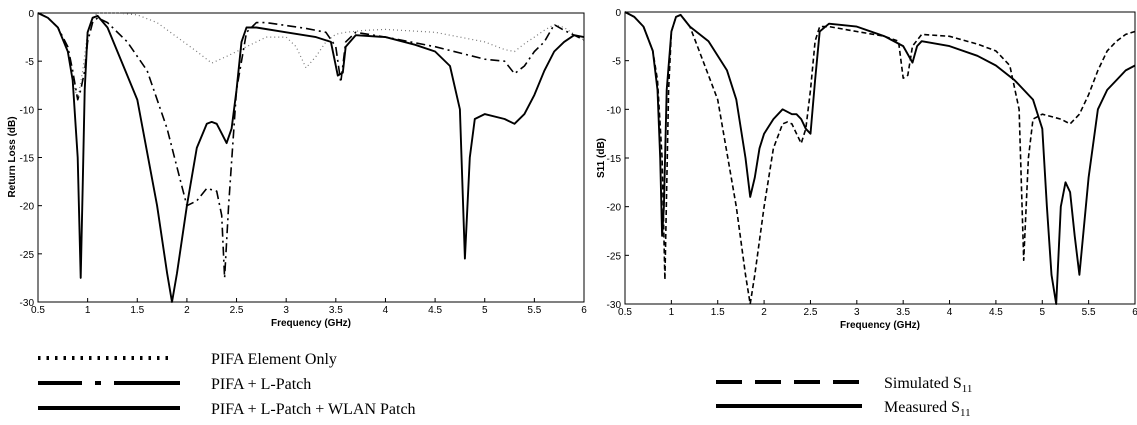  Describe the element at coordinates (928, 385) in the screenshot. I see `legend-label-simulated: Simulated S11` at that location.